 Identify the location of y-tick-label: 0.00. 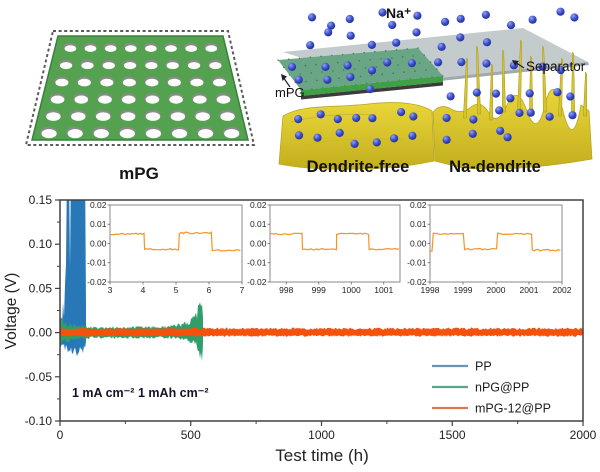
(41, 333).